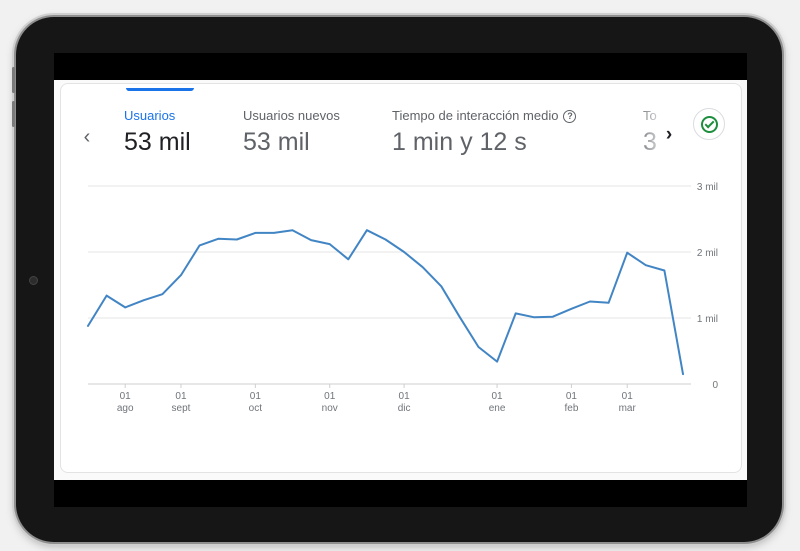 The height and width of the screenshot is (551, 800). I want to click on metric-label: Tiempo de interacción medio, so click(475, 115).